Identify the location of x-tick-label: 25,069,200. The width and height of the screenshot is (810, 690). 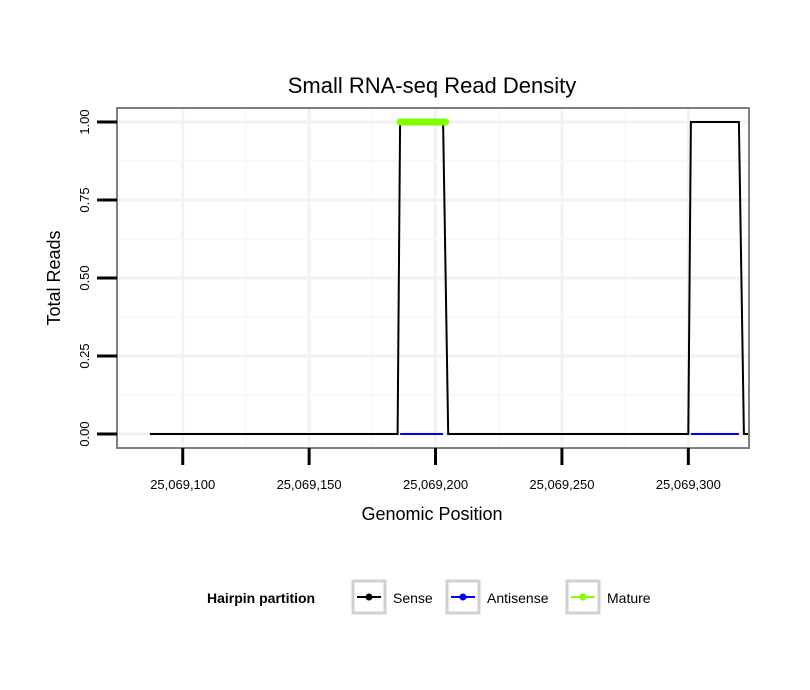
(435, 484).